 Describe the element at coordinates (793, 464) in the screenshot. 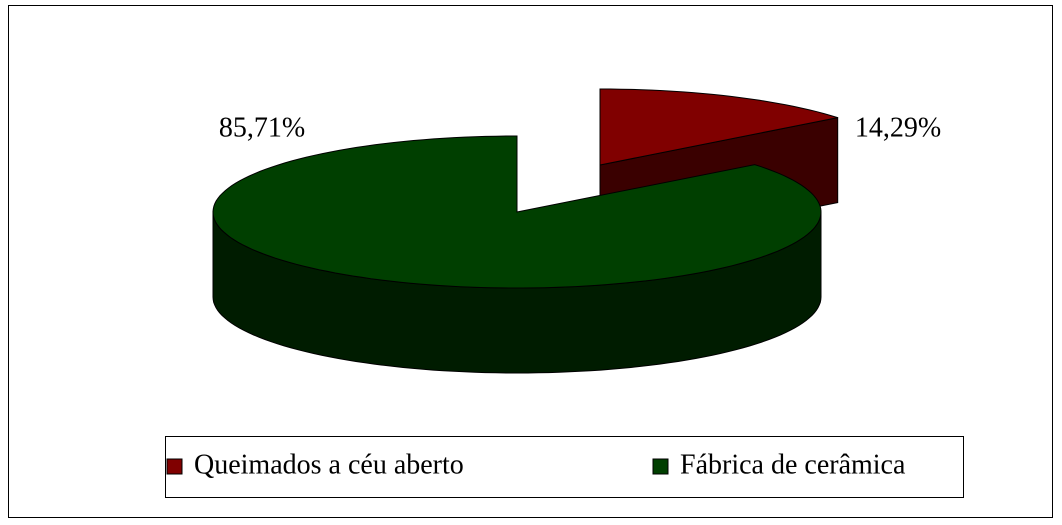

I see `legend-label: Fábrica de cerâmica` at that location.